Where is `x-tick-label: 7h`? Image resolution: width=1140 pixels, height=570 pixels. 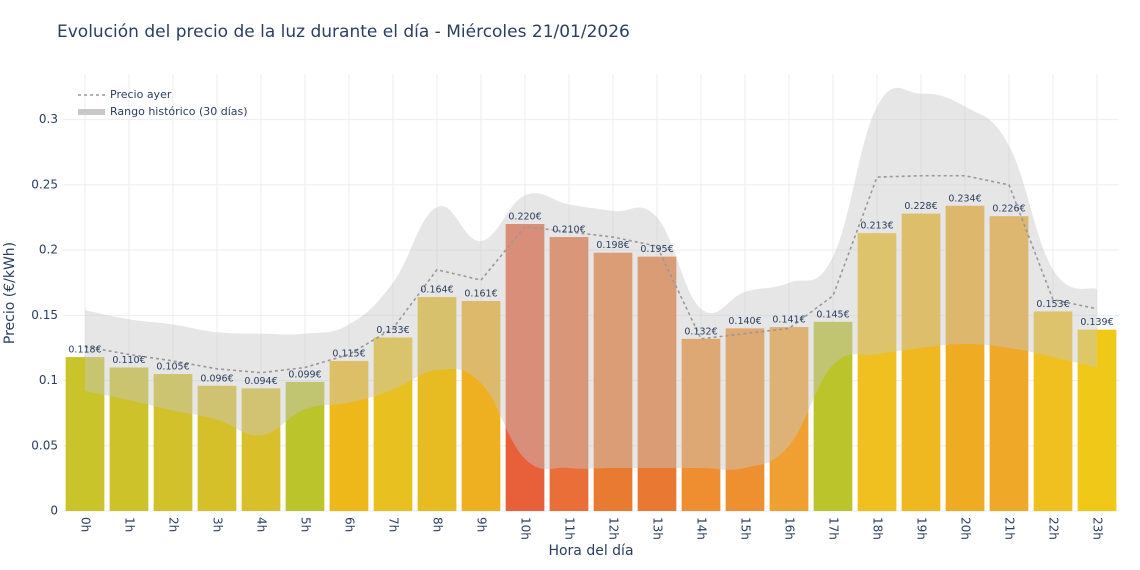 x-tick-label: 7h is located at coordinates (394, 524).